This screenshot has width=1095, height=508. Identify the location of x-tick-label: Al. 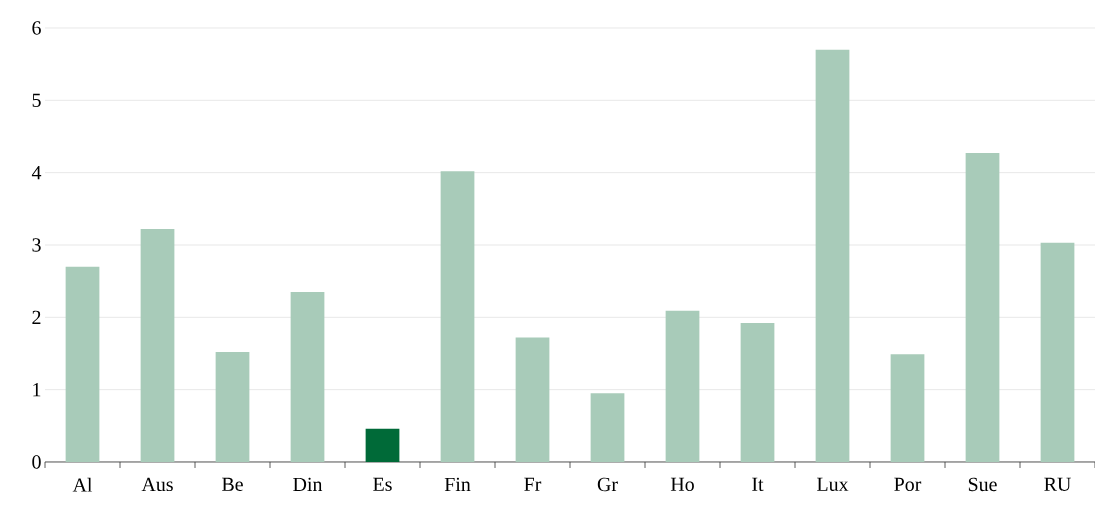
(82, 484).